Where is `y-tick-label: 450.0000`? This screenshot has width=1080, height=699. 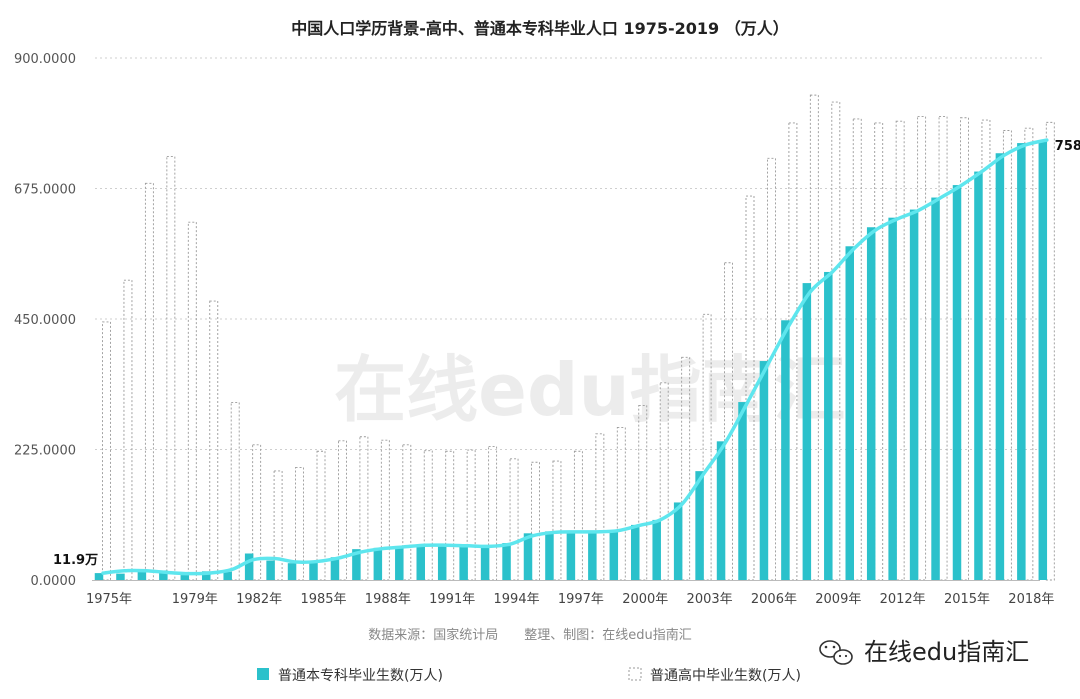
y-tick-label: 450.0000 is located at coordinates (45, 320).